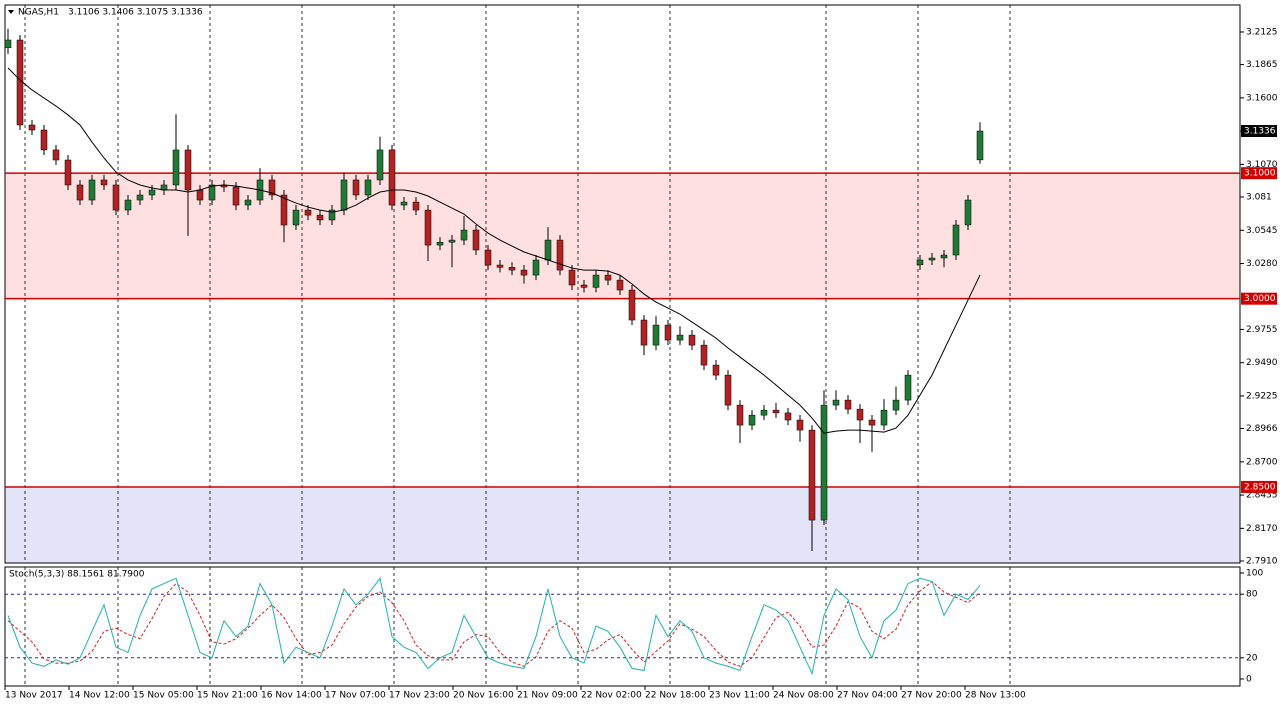  I want to click on stoch-tick-label: 80, so click(1252, 595).